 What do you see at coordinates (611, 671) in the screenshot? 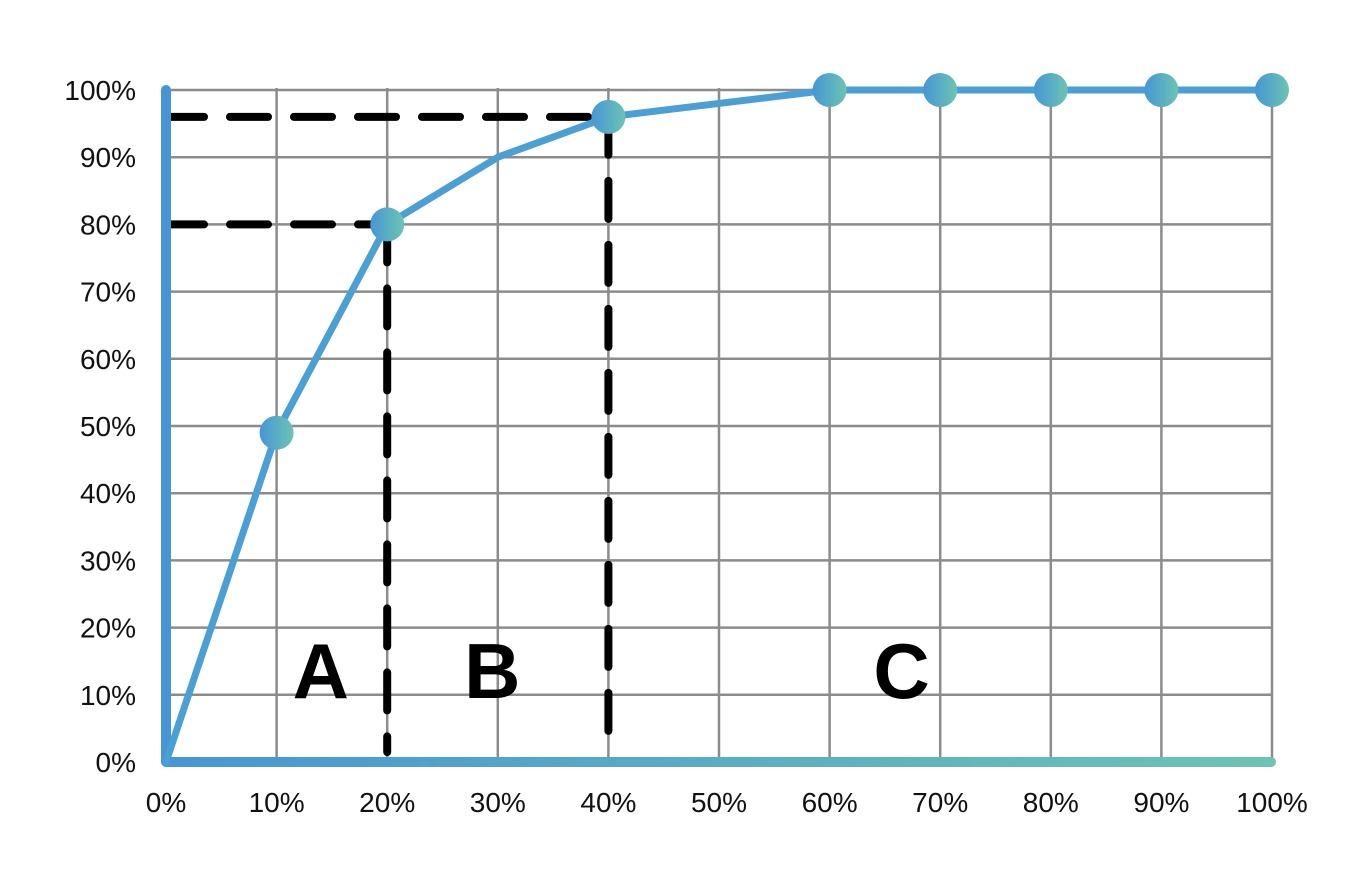
I see `region-labels: A B C` at bounding box center [611, 671].